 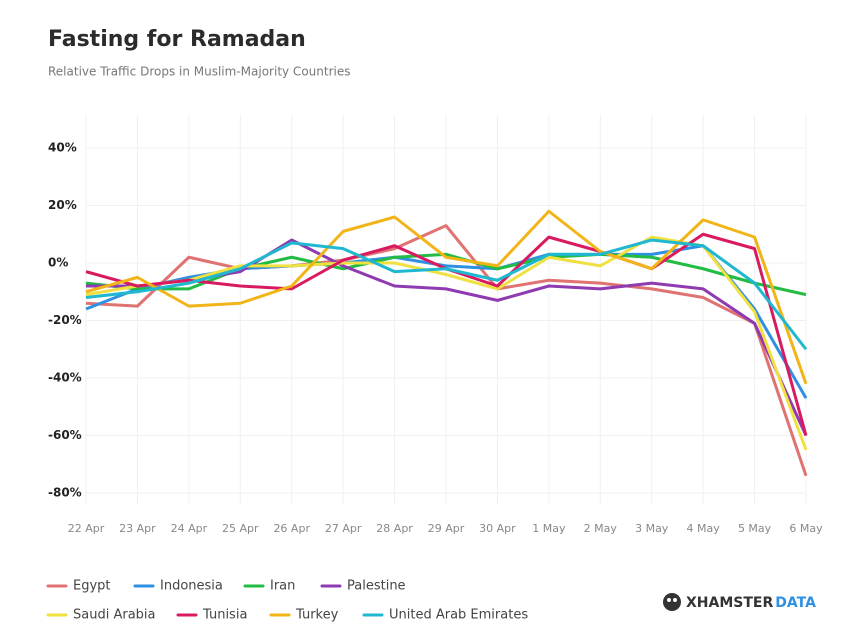 I want to click on y-tick-label: 40%, so click(x=62, y=148).